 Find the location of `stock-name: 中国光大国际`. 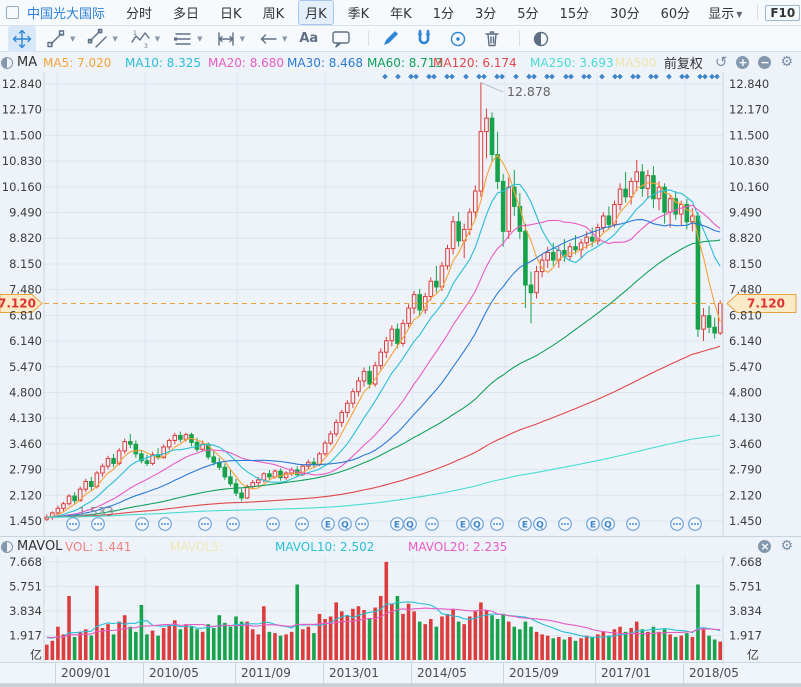

stock-name: 中国光大国际 is located at coordinates (66, 14).